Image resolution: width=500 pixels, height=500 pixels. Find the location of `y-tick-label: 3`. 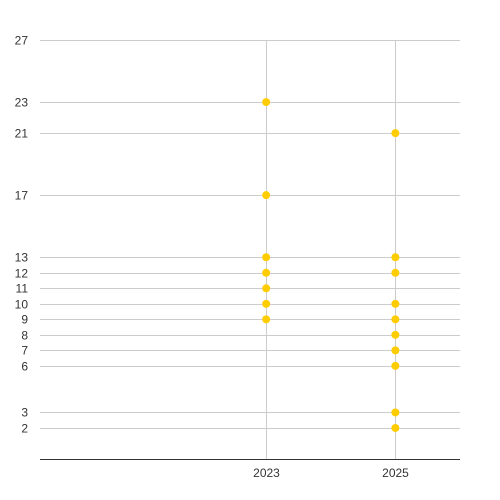

y-tick-label: 3 is located at coordinates (24, 413).